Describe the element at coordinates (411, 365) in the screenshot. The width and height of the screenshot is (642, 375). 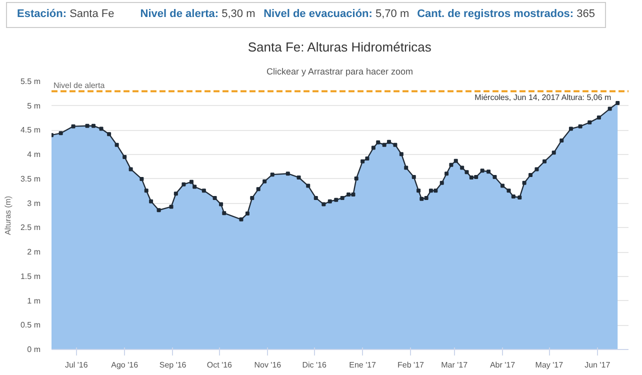
I see `x-tick-label: Feb '17` at that location.